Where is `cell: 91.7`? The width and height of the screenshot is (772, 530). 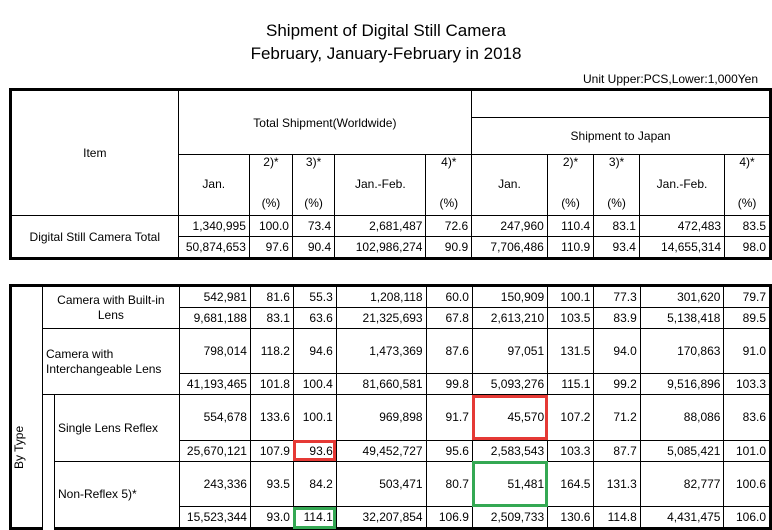
cell: 91.7 is located at coordinates (449, 417).